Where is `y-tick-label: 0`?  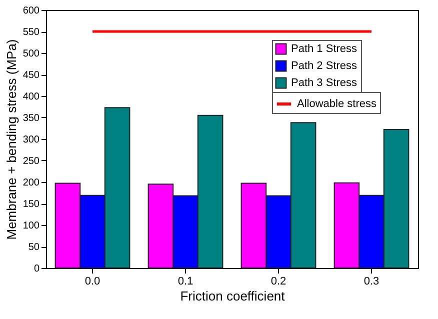 y-tick-label: 0 is located at coordinates (37, 269).